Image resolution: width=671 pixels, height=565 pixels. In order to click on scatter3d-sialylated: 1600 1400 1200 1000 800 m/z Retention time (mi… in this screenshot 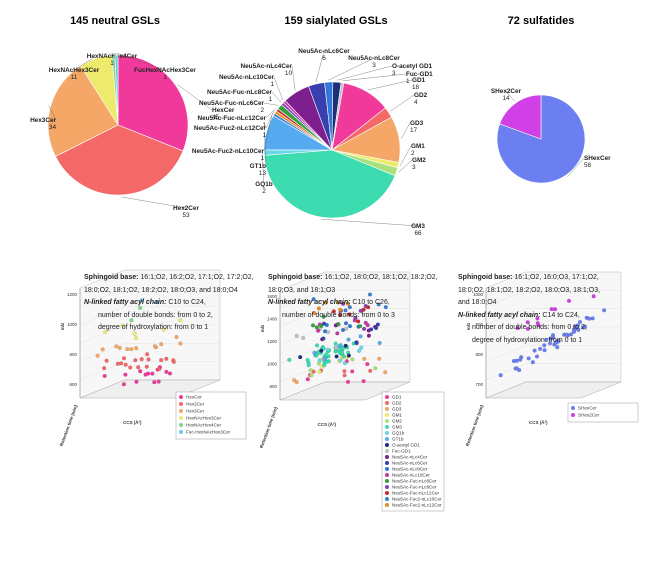, I will do `click(352, 391)`.